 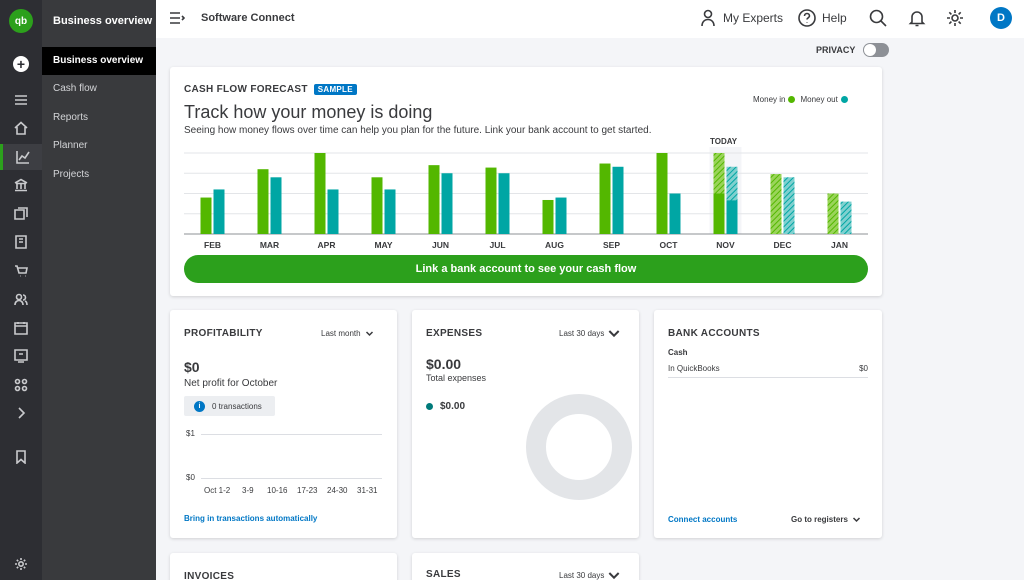 I want to click on profitability-title: PROFITABILITY, so click(x=223, y=333).